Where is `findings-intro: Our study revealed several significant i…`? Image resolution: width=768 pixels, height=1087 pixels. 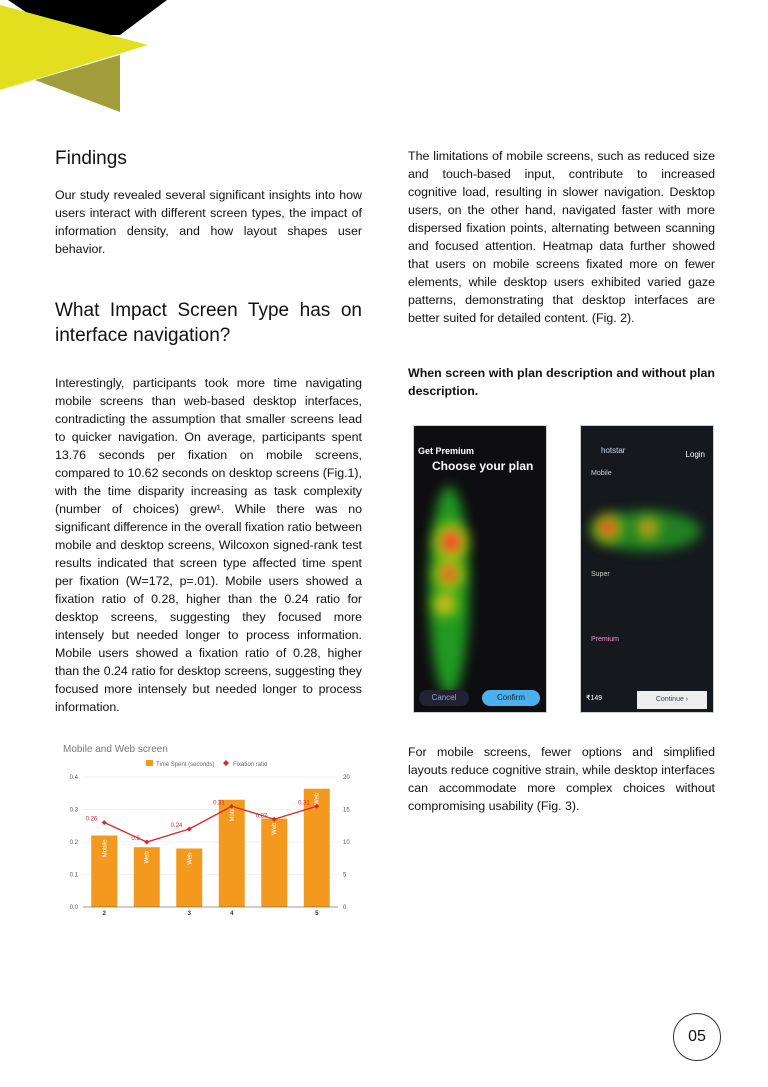
findings-intro: Our study revealed several significant i… is located at coordinates (208, 222).